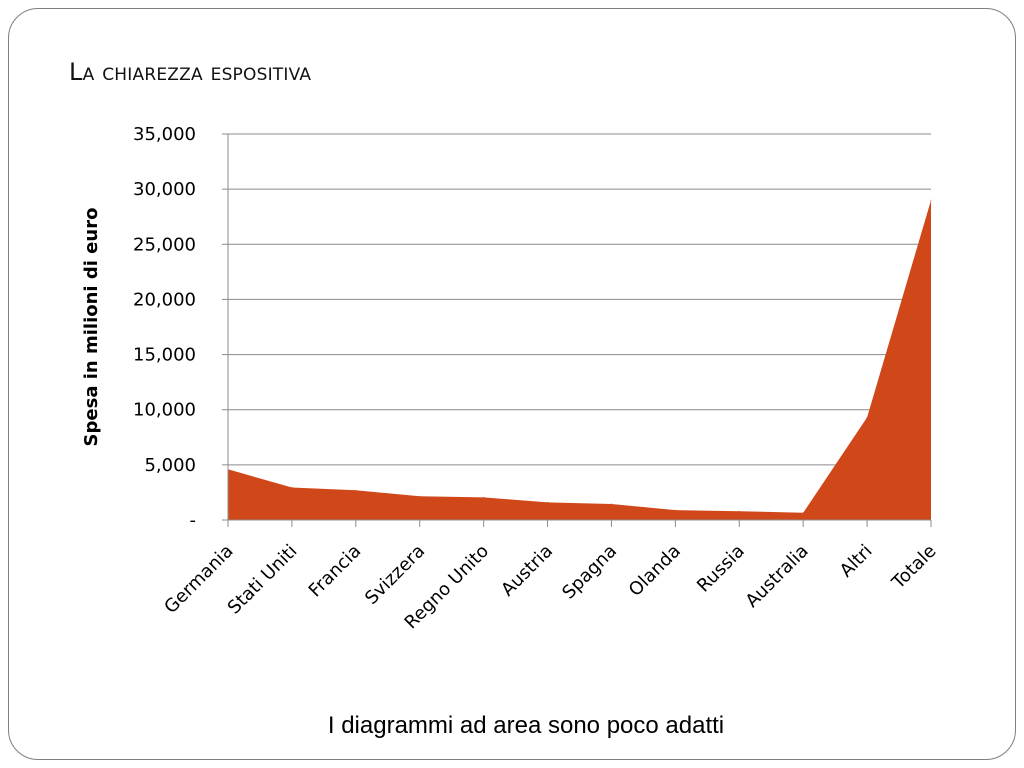 The image size is (1024, 768). What do you see at coordinates (193, 520) in the screenshot?
I see `y-tick-label: -` at bounding box center [193, 520].